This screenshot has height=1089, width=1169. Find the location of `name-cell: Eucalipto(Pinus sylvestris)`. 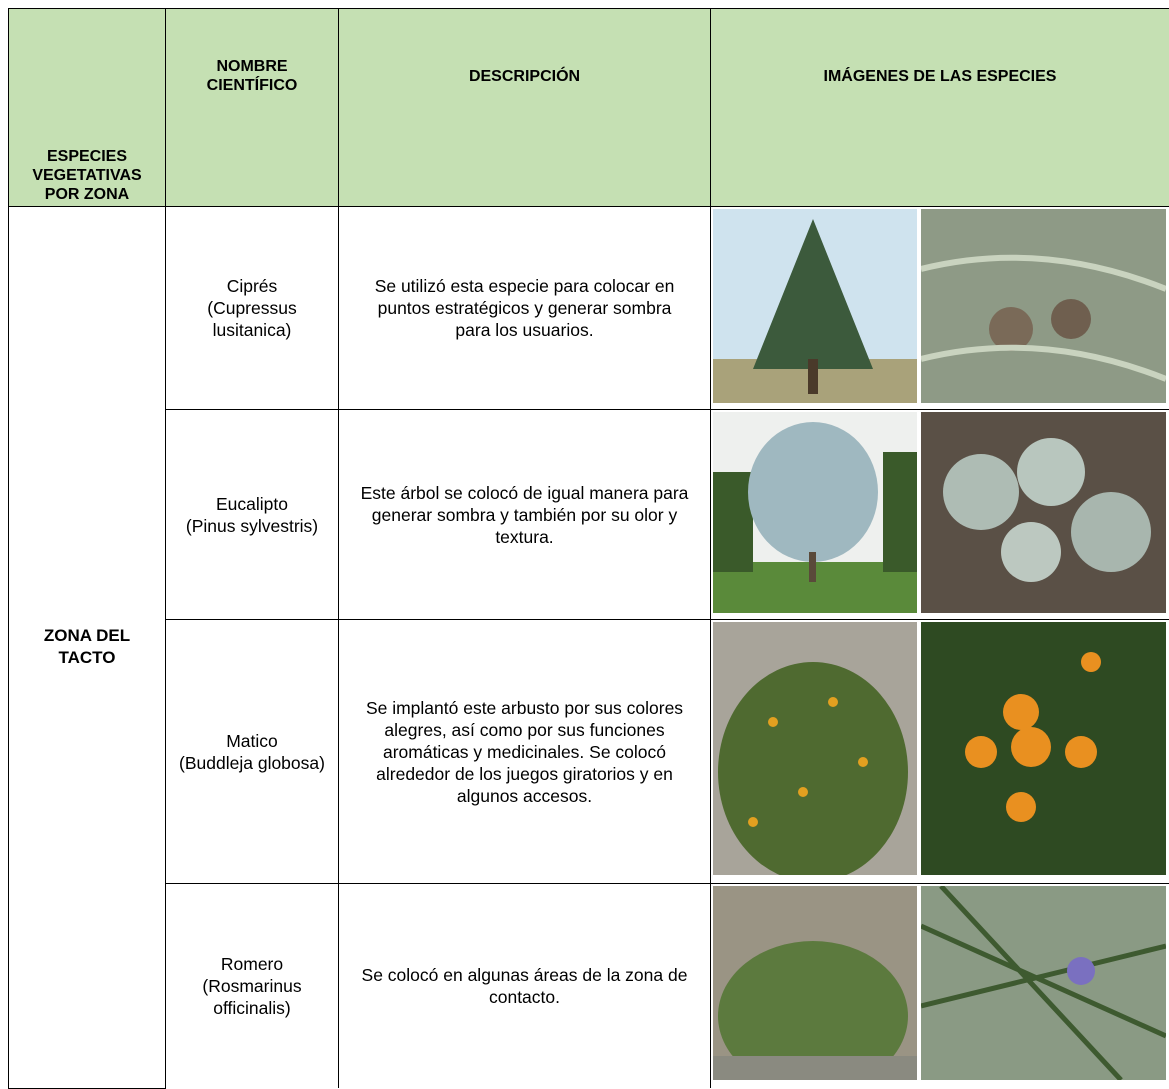

name-cell: Eucalipto(Pinus sylvestris) is located at coordinates (252, 515).